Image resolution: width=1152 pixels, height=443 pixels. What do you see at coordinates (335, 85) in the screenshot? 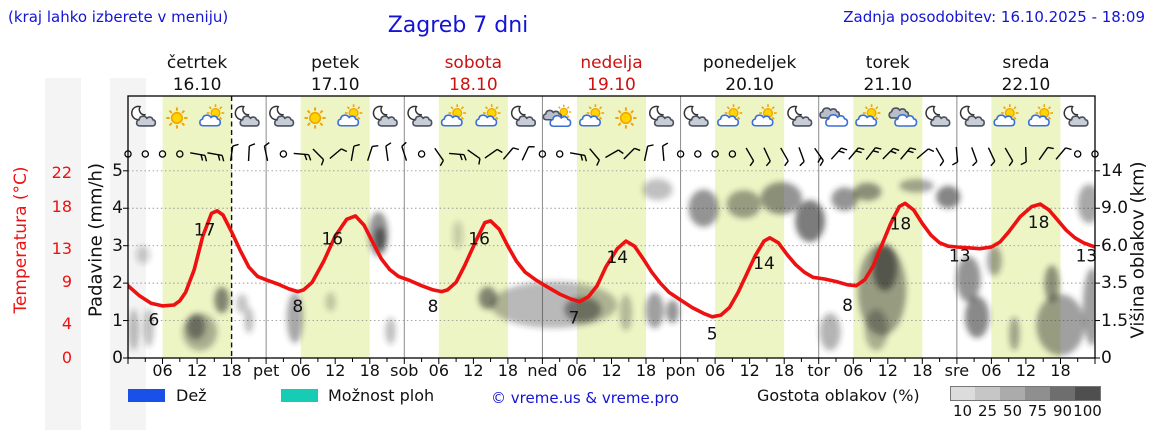
I see `day-date: 17.10` at bounding box center [335, 85].